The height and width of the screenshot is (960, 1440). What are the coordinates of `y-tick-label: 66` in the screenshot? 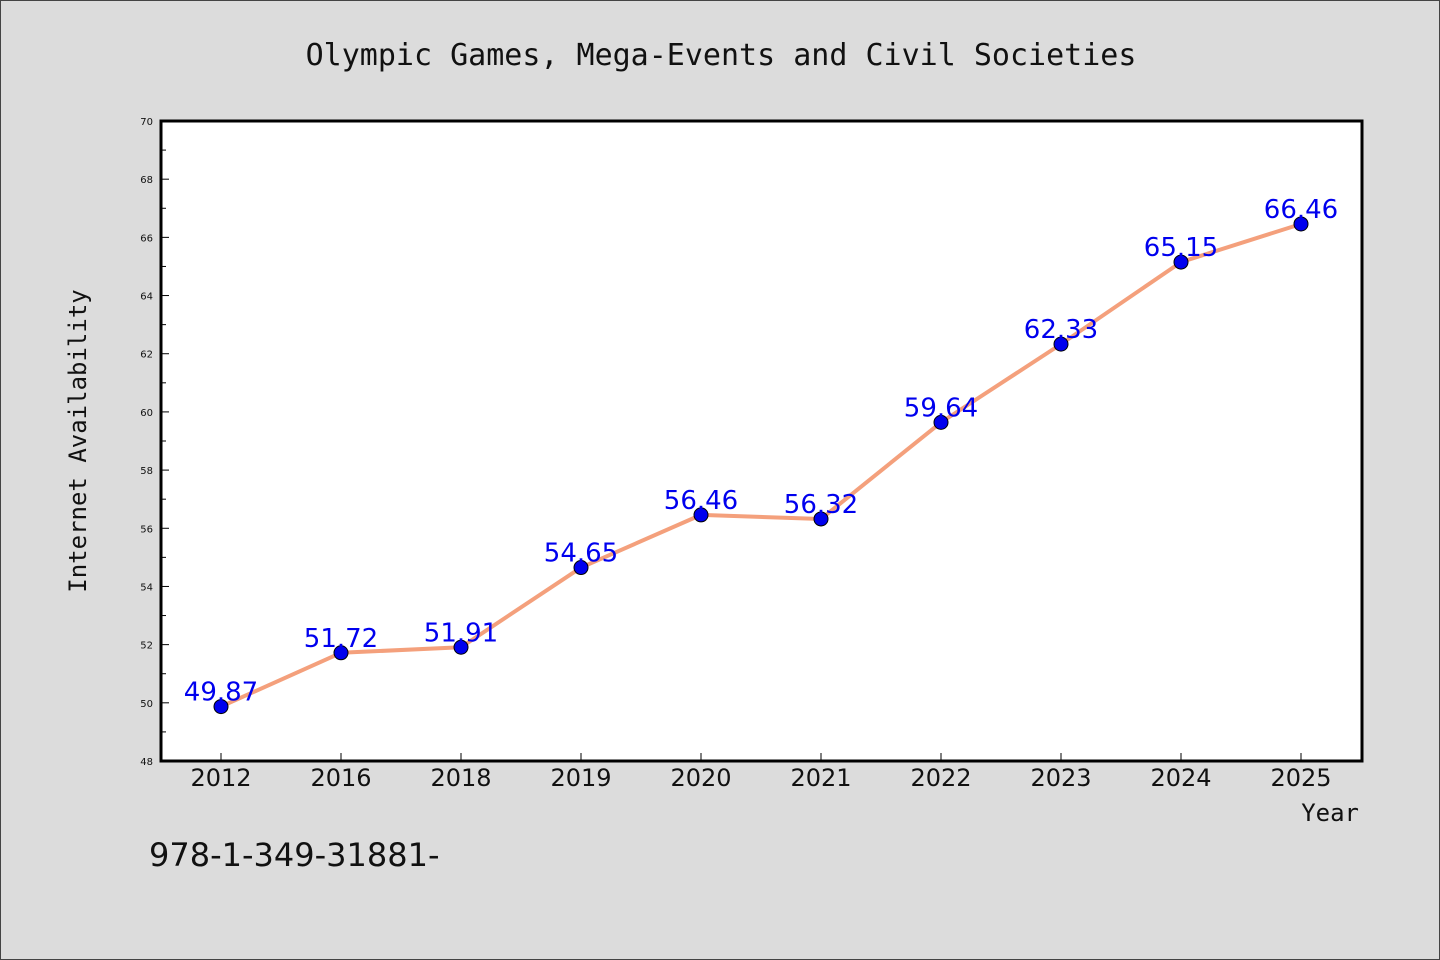 It's located at (146, 238).